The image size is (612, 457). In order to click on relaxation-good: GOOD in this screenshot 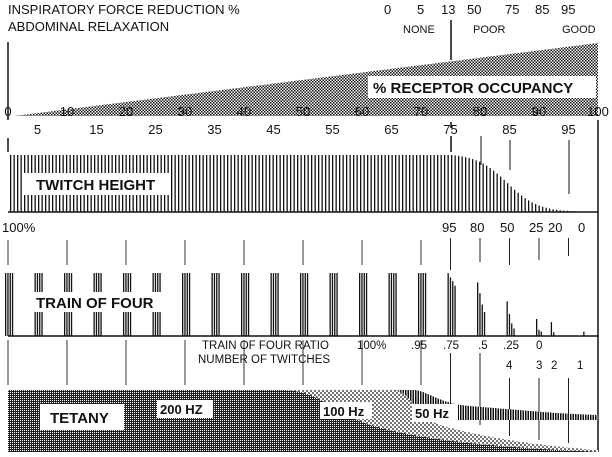, I will do `click(579, 30)`.